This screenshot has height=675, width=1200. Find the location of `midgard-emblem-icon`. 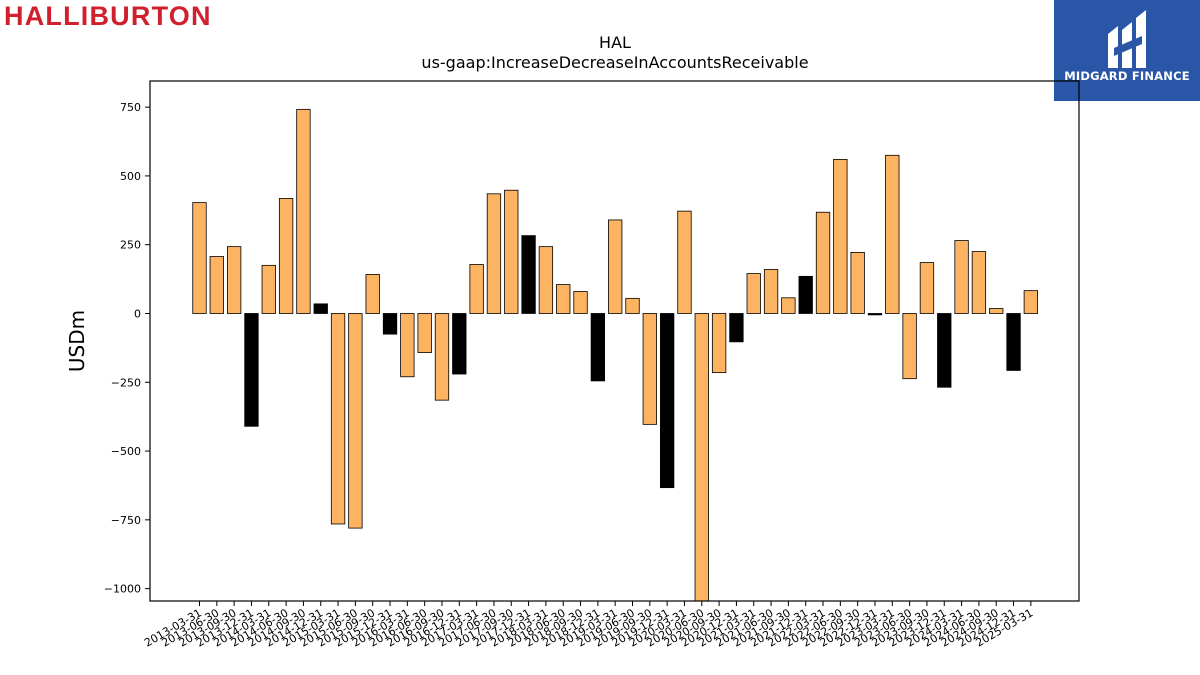

midgard-emblem-icon is located at coordinates (1127, 39).